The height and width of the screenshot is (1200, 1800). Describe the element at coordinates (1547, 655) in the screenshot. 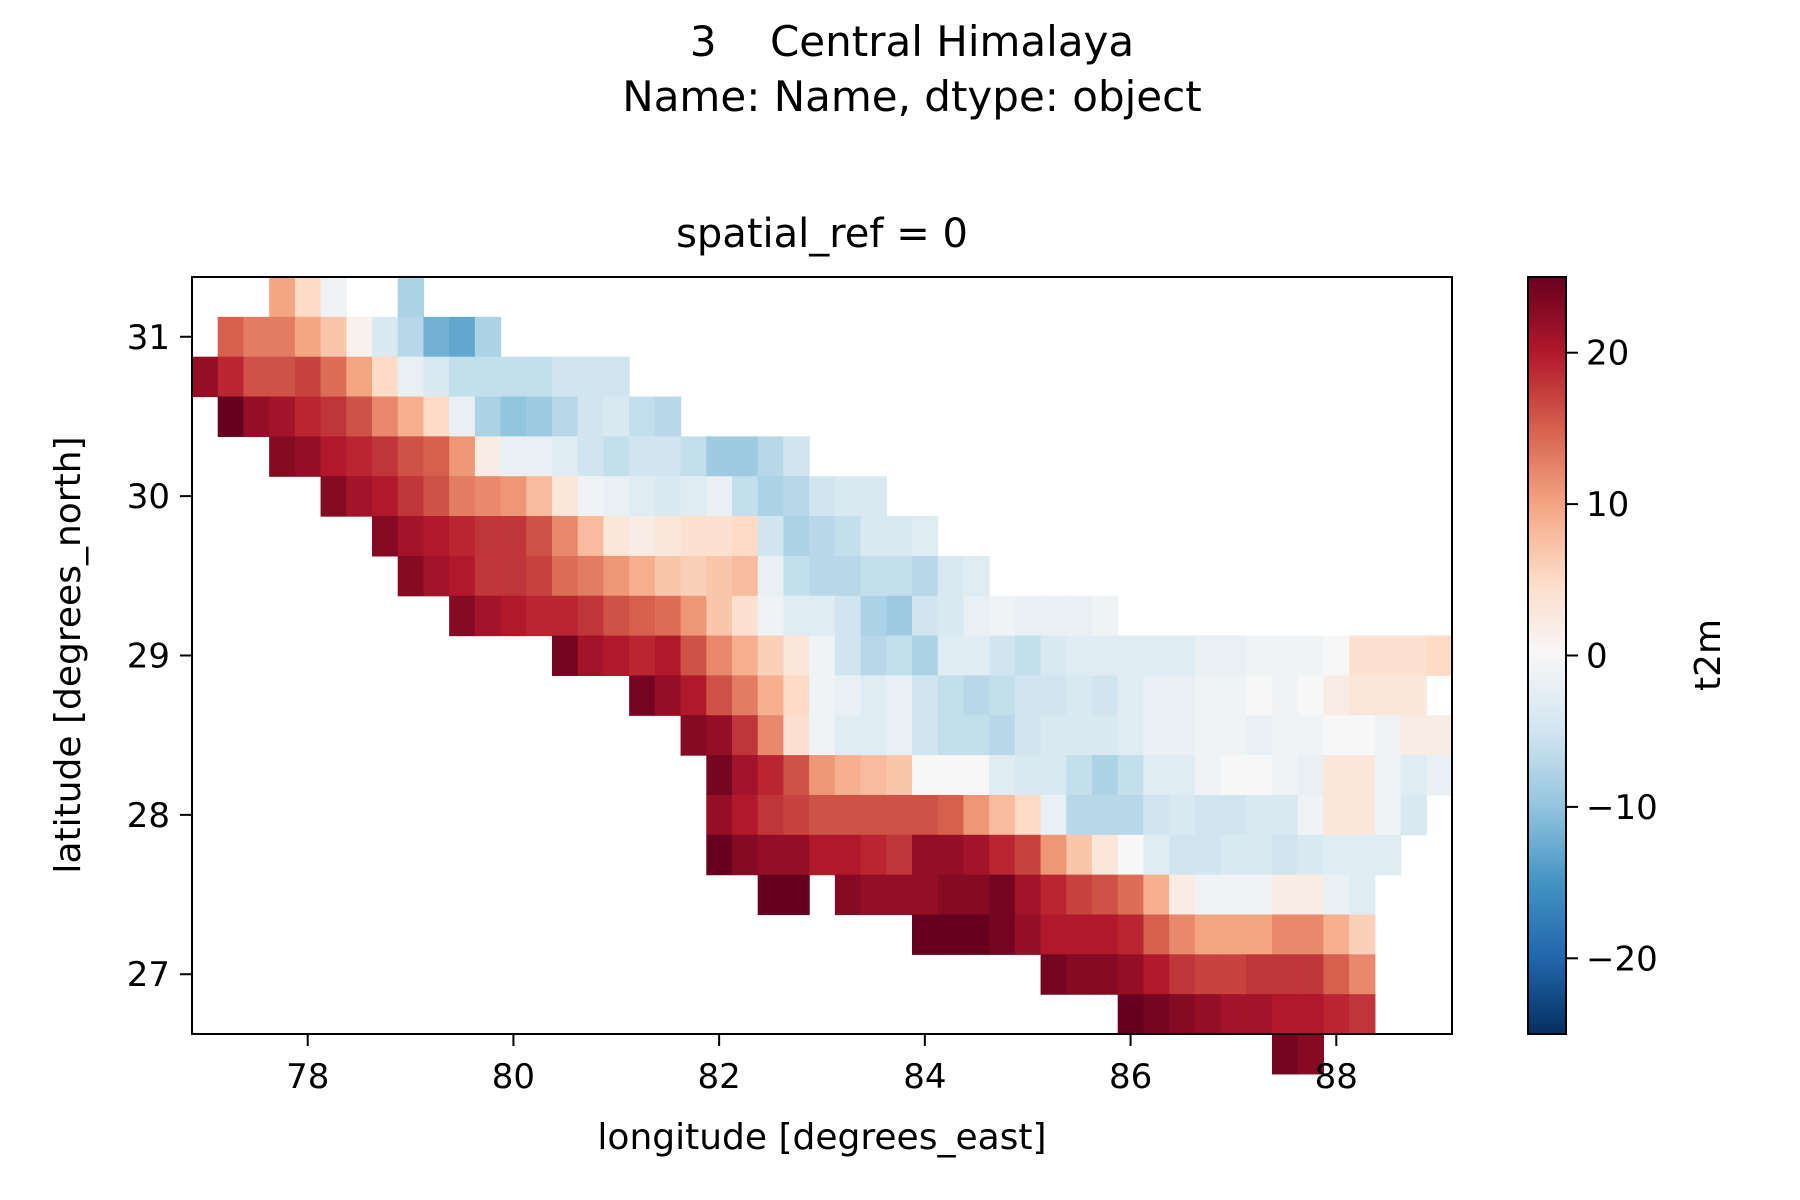

I see `colorbar` at that location.